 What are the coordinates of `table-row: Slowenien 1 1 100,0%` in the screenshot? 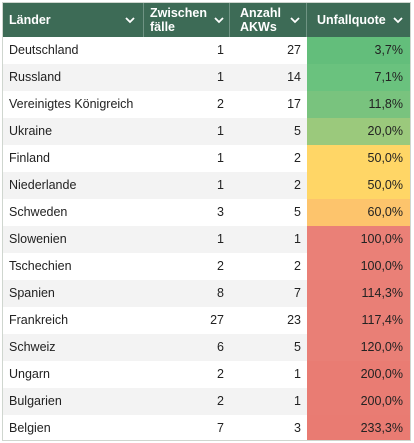 It's located at (206, 239).